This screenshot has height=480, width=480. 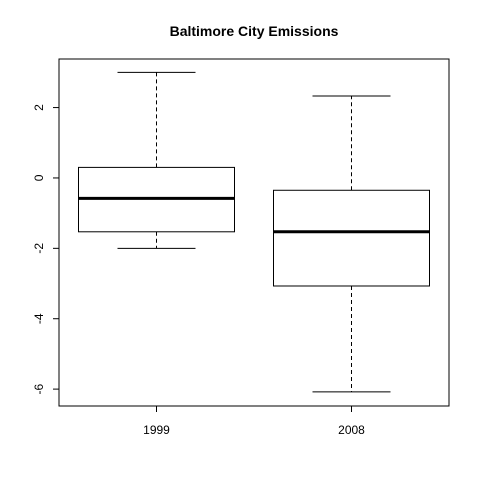 What do you see at coordinates (351, 430) in the screenshot?
I see `x-tick-label-2008: 2008` at bounding box center [351, 430].